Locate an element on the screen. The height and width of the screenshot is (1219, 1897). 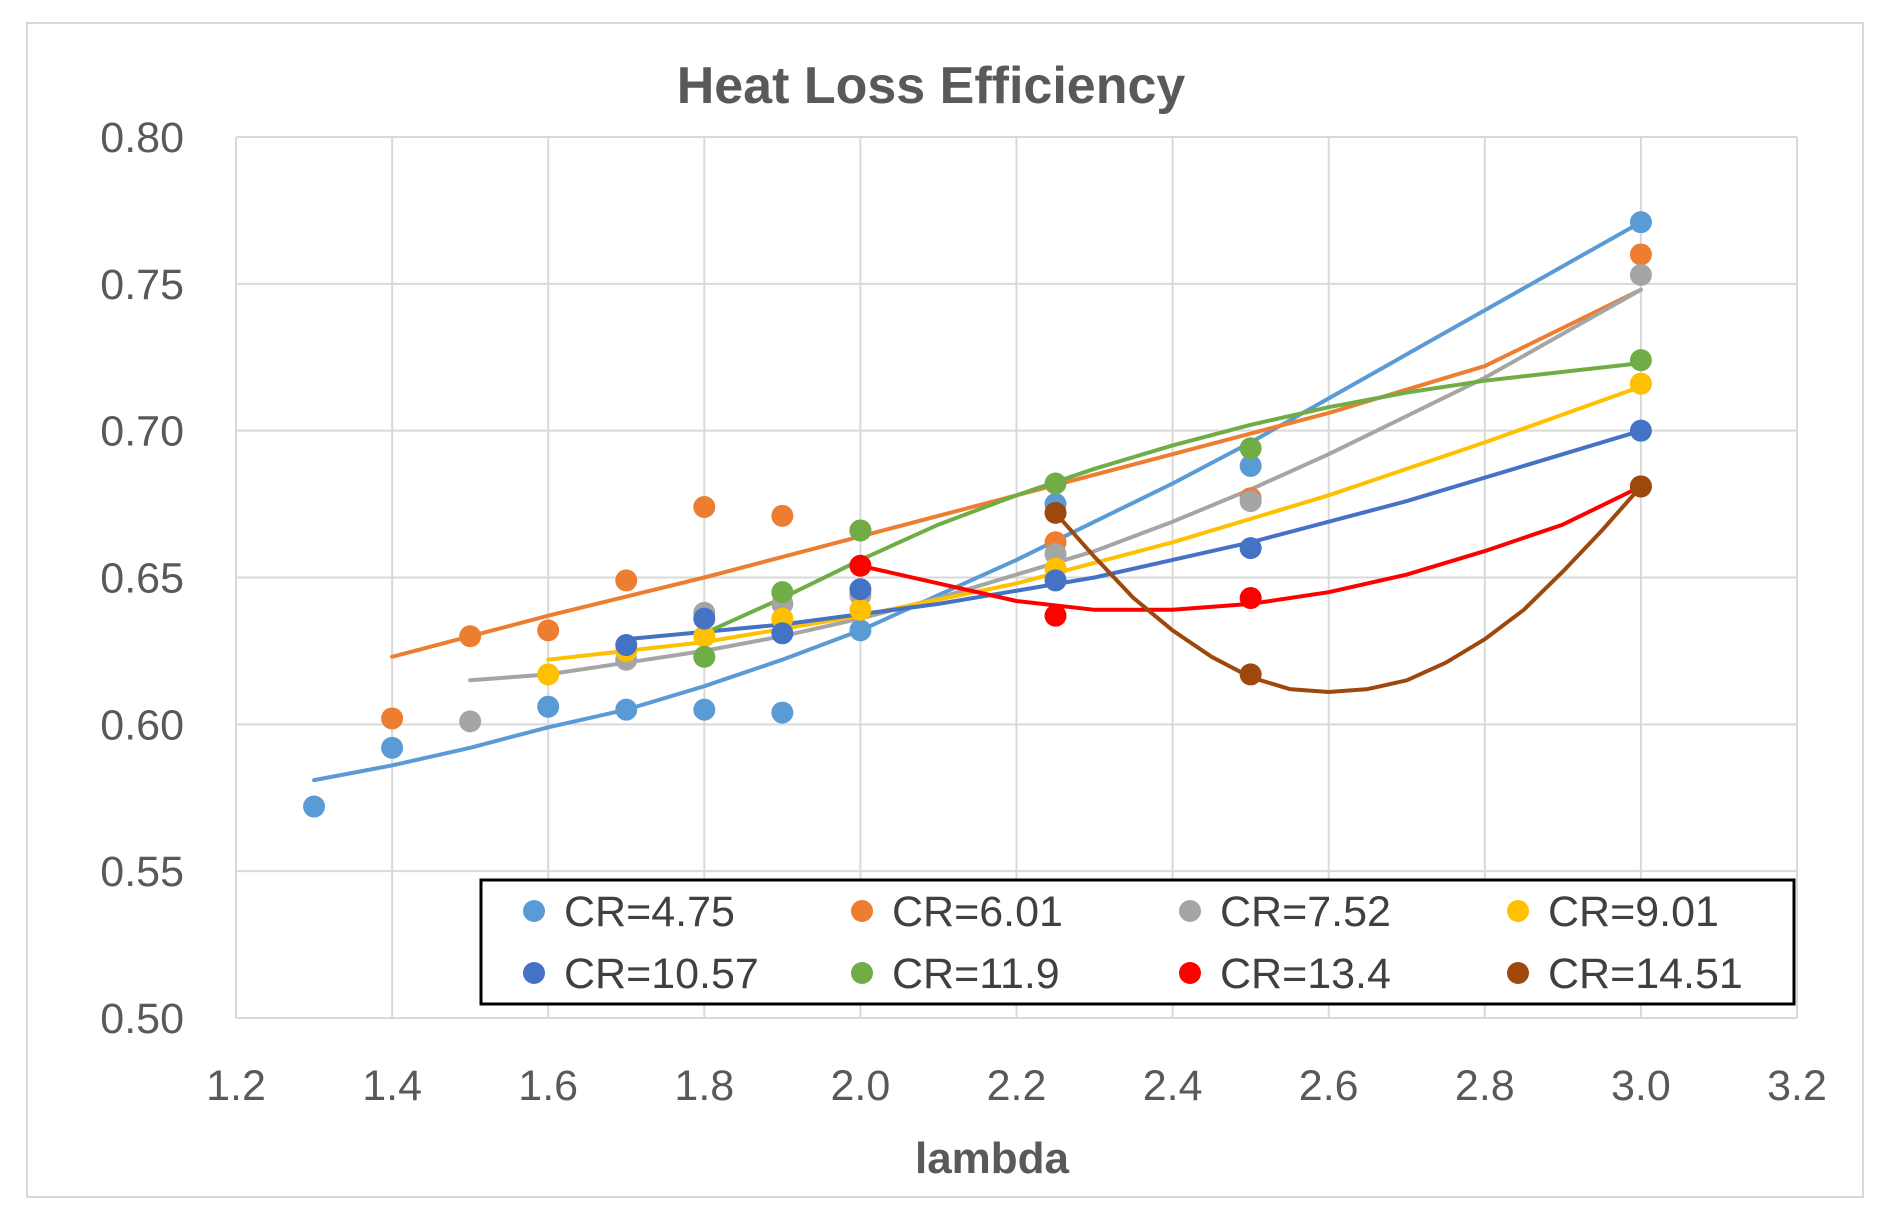
legend-label-cr-11-9: CR=11.9 is located at coordinates (976, 974).